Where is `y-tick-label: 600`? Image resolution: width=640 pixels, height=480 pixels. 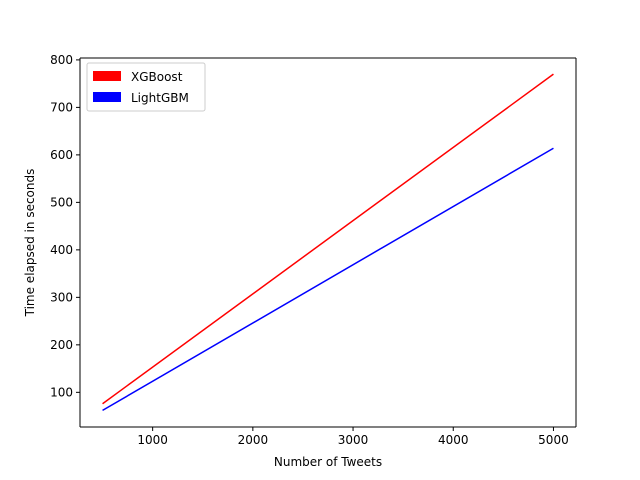
y-tick-label: 600 is located at coordinates (61, 155).